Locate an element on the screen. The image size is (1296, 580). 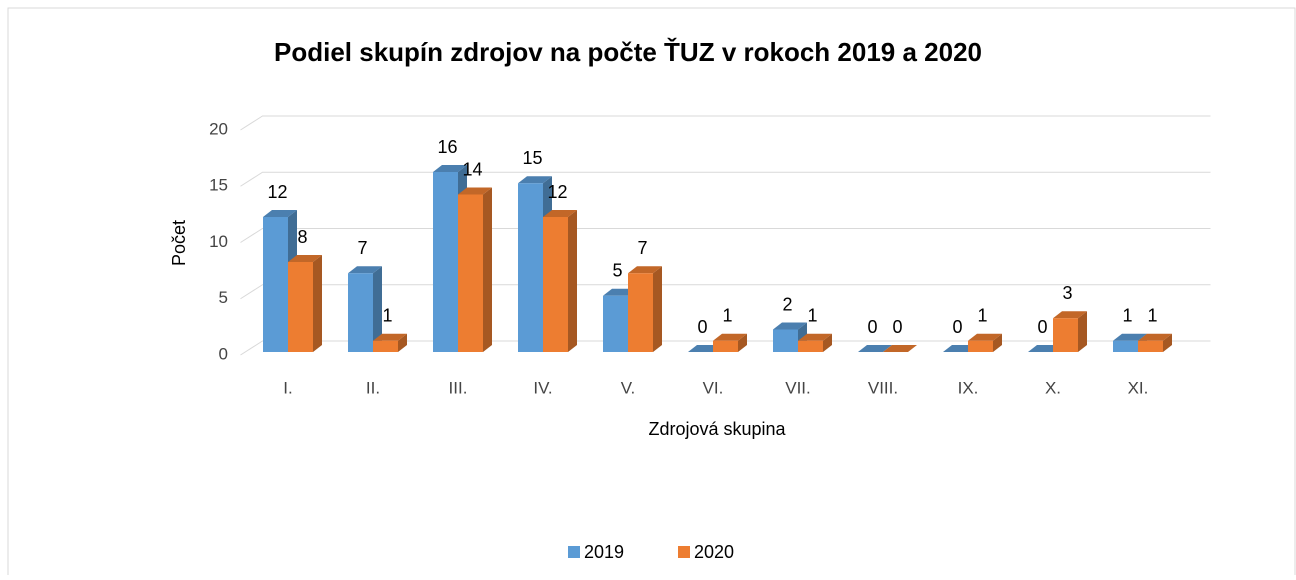
legend-label: 2020 is located at coordinates (714, 552).